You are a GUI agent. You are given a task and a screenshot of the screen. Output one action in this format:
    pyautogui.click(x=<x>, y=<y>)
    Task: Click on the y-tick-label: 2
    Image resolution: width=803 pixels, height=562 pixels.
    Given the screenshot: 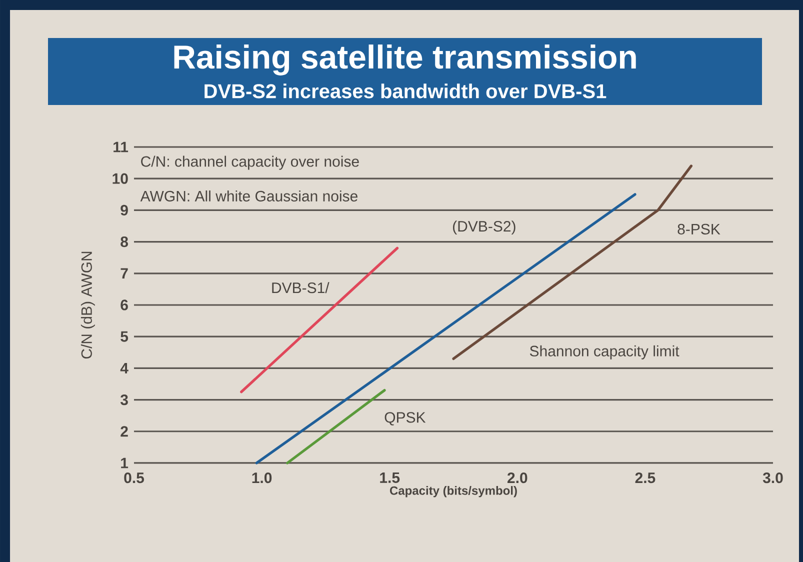 What is the action you would take?
    pyautogui.click(x=124, y=431)
    